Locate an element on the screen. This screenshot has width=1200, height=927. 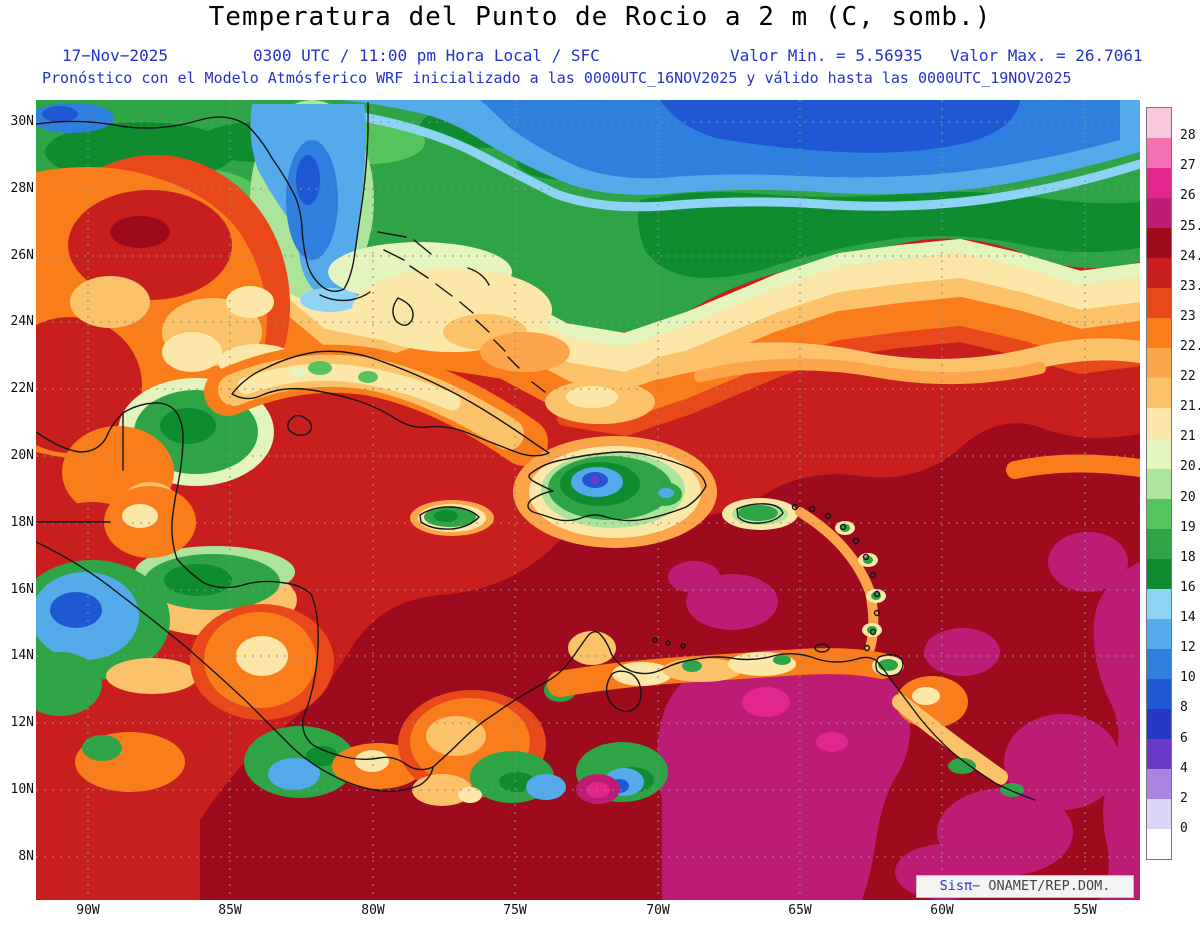
colorbar-label: 20.5 is located at coordinates (1190, 466).